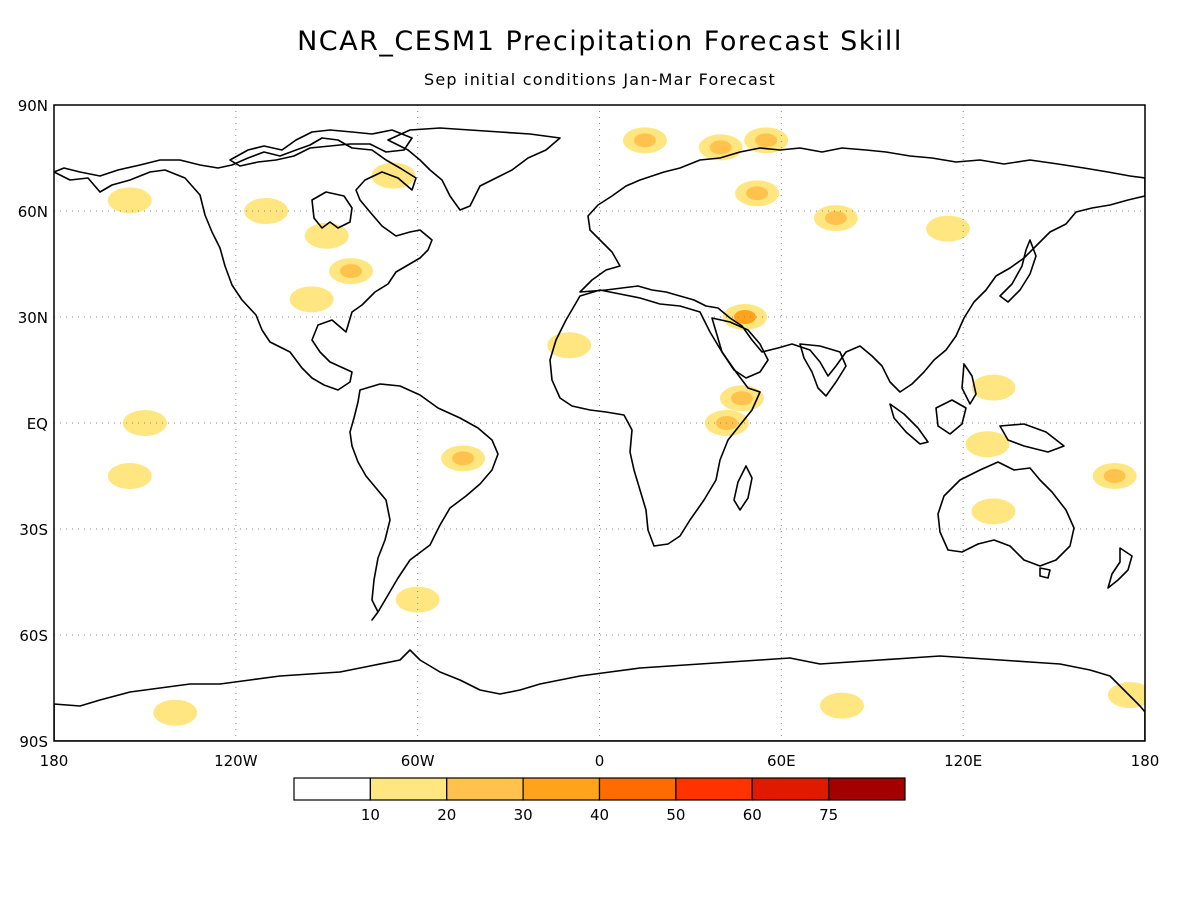  Describe the element at coordinates (33, 106) in the screenshot. I see `latitude-label: 90N` at that location.